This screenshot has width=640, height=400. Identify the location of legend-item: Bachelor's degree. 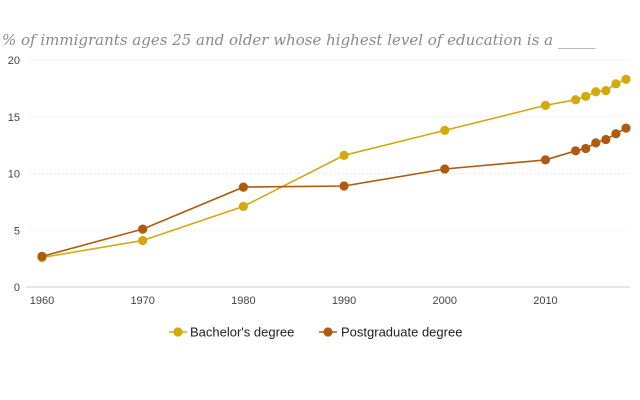
(231, 332).